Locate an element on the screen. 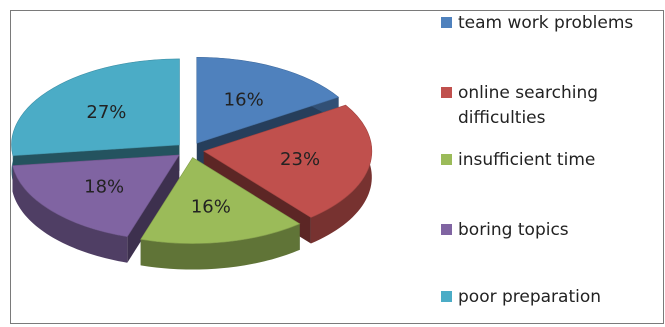  legend-label: online searching is located at coordinates (528, 93).